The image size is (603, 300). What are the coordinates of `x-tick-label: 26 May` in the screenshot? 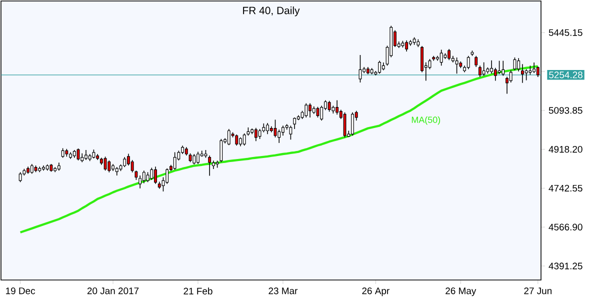 It's located at (461, 292).